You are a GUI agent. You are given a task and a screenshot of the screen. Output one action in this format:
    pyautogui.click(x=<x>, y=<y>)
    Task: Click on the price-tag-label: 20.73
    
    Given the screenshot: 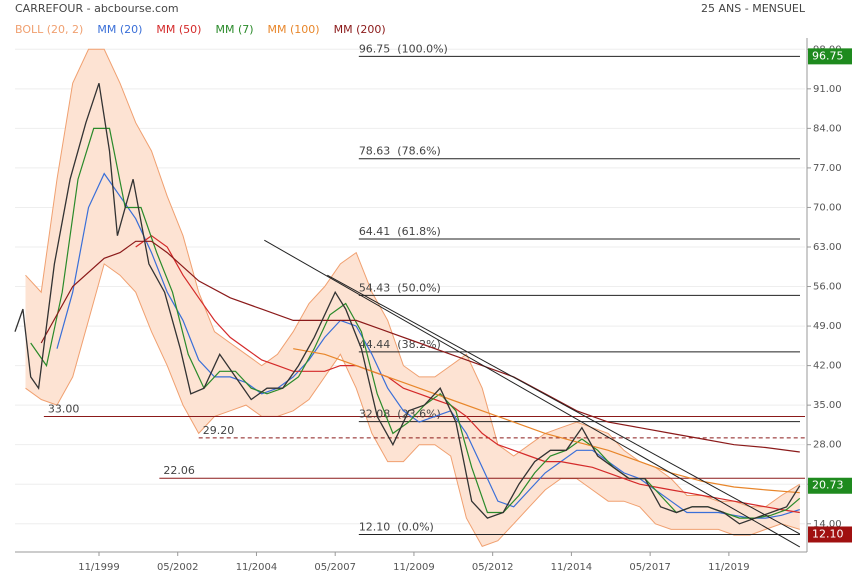 What is the action you would take?
    pyautogui.click(x=828, y=485)
    